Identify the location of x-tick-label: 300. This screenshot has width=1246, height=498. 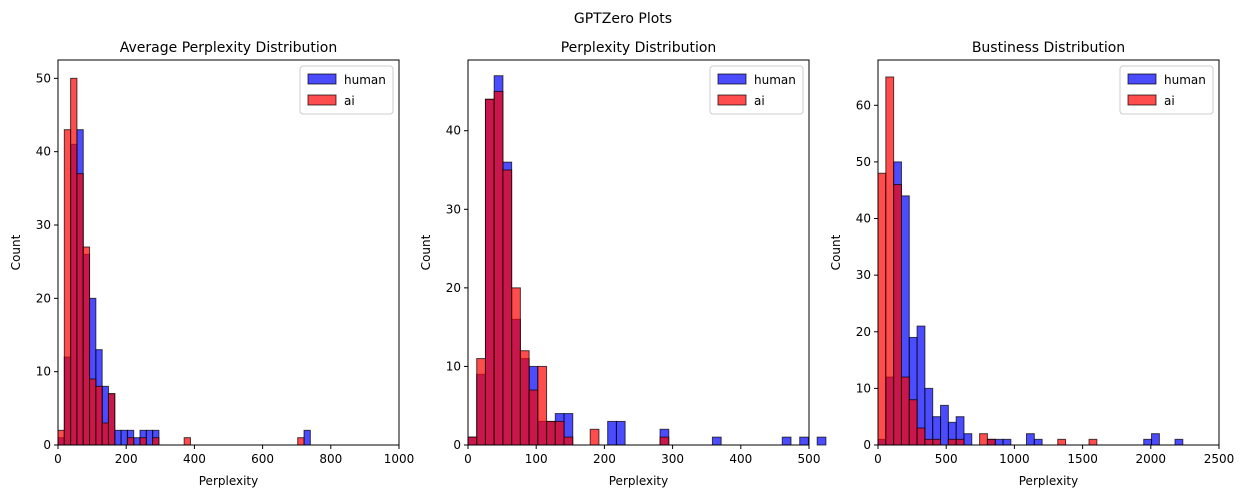
(672, 459).